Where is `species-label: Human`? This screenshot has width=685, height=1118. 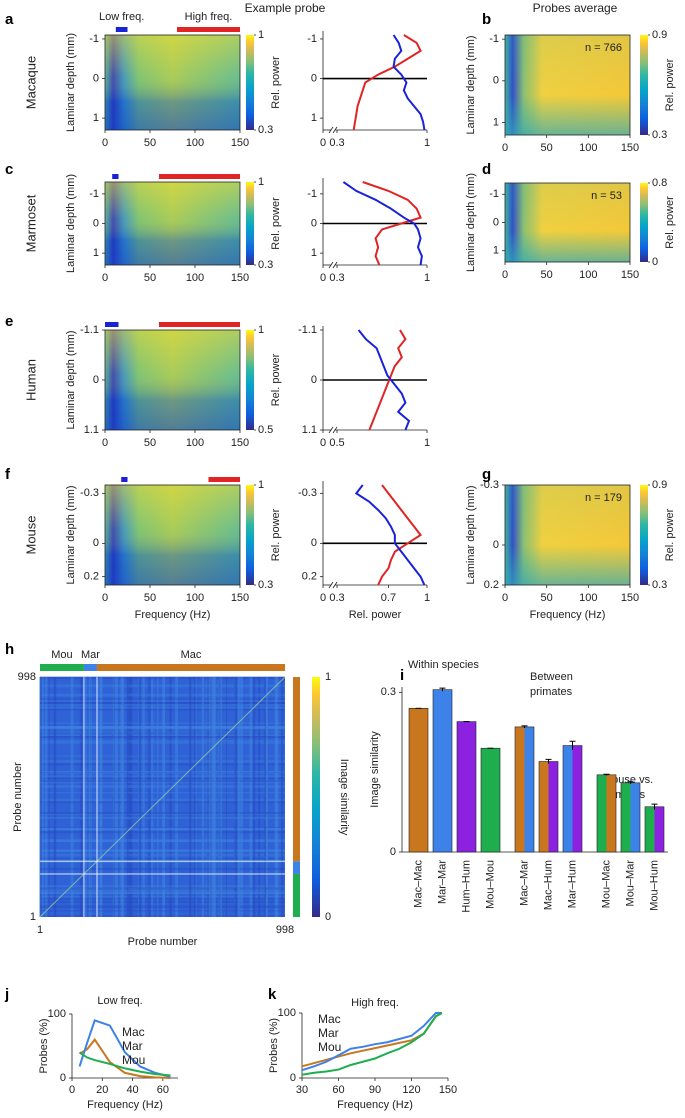
species-label: Human is located at coordinates (30, 380).